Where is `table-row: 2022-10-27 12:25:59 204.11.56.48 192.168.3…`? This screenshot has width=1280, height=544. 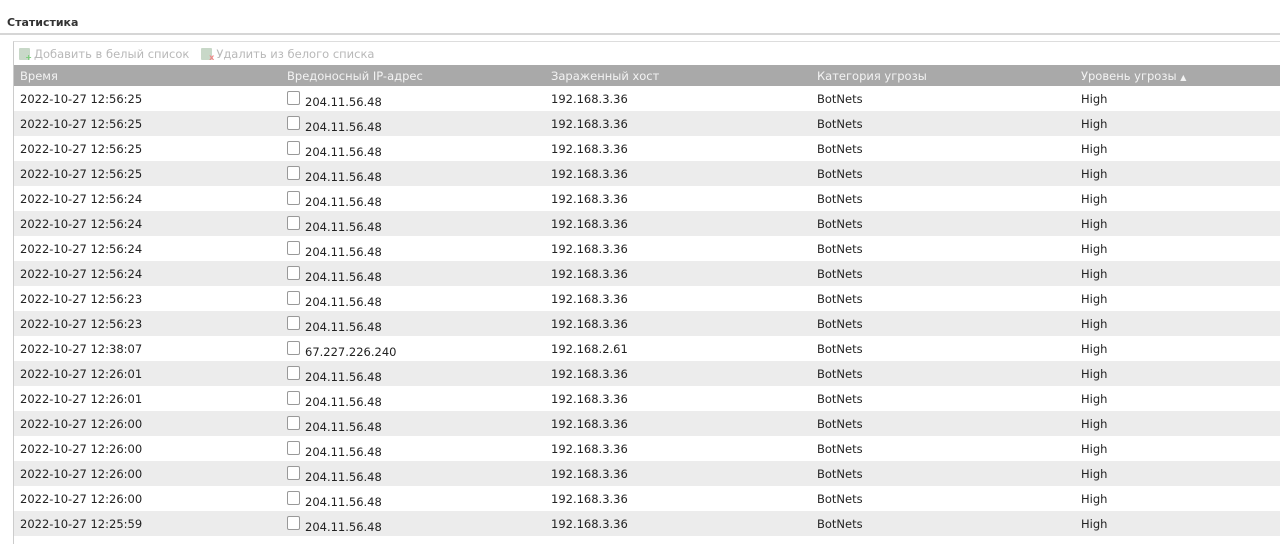 table-row: 2022-10-27 12:25:59 204.11.56.48 192.168.3… is located at coordinates (647, 523).